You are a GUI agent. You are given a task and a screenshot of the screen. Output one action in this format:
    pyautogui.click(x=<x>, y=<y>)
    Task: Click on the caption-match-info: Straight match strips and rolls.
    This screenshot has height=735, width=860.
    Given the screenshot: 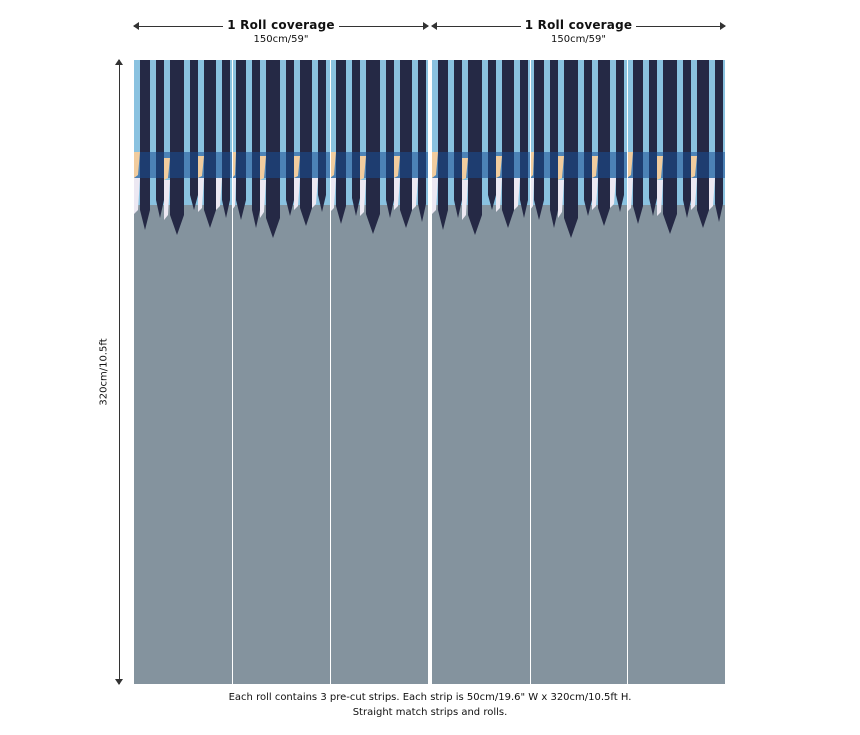 What is the action you would take?
    pyautogui.click(x=430, y=712)
    